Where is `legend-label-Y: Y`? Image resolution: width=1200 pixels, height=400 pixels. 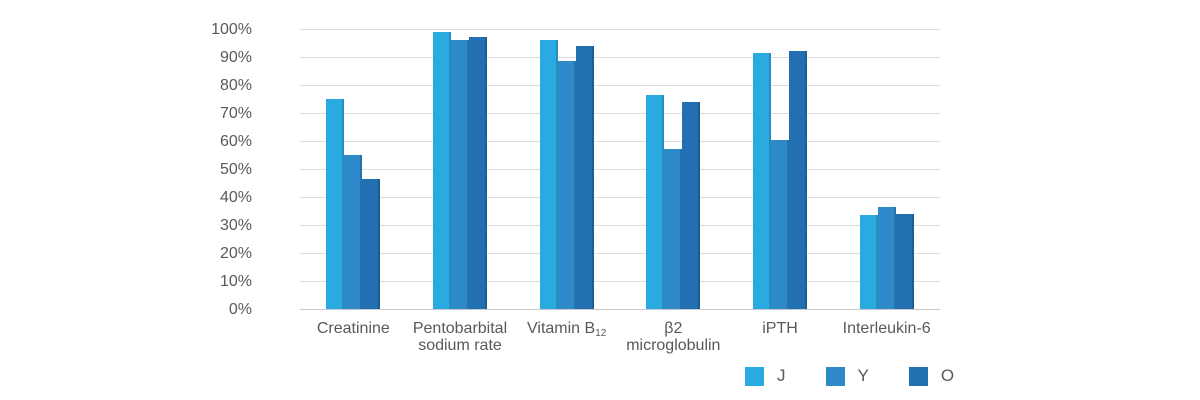 legend-label-Y: Y is located at coordinates (863, 375).